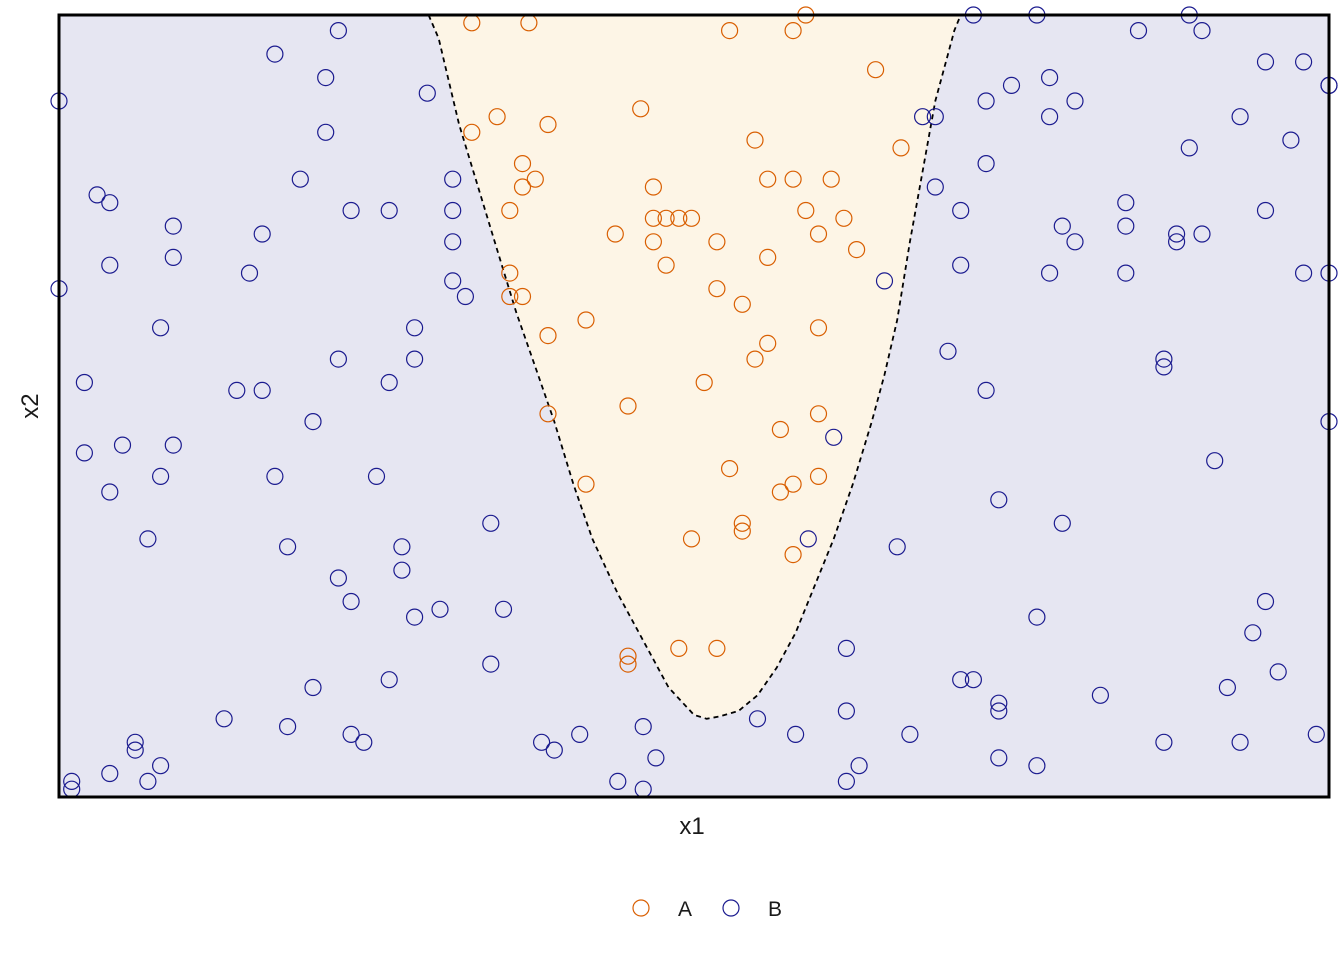 The height and width of the screenshot is (960, 1344). What do you see at coordinates (691, 826) in the screenshot?
I see `x-axis-title: x1` at bounding box center [691, 826].